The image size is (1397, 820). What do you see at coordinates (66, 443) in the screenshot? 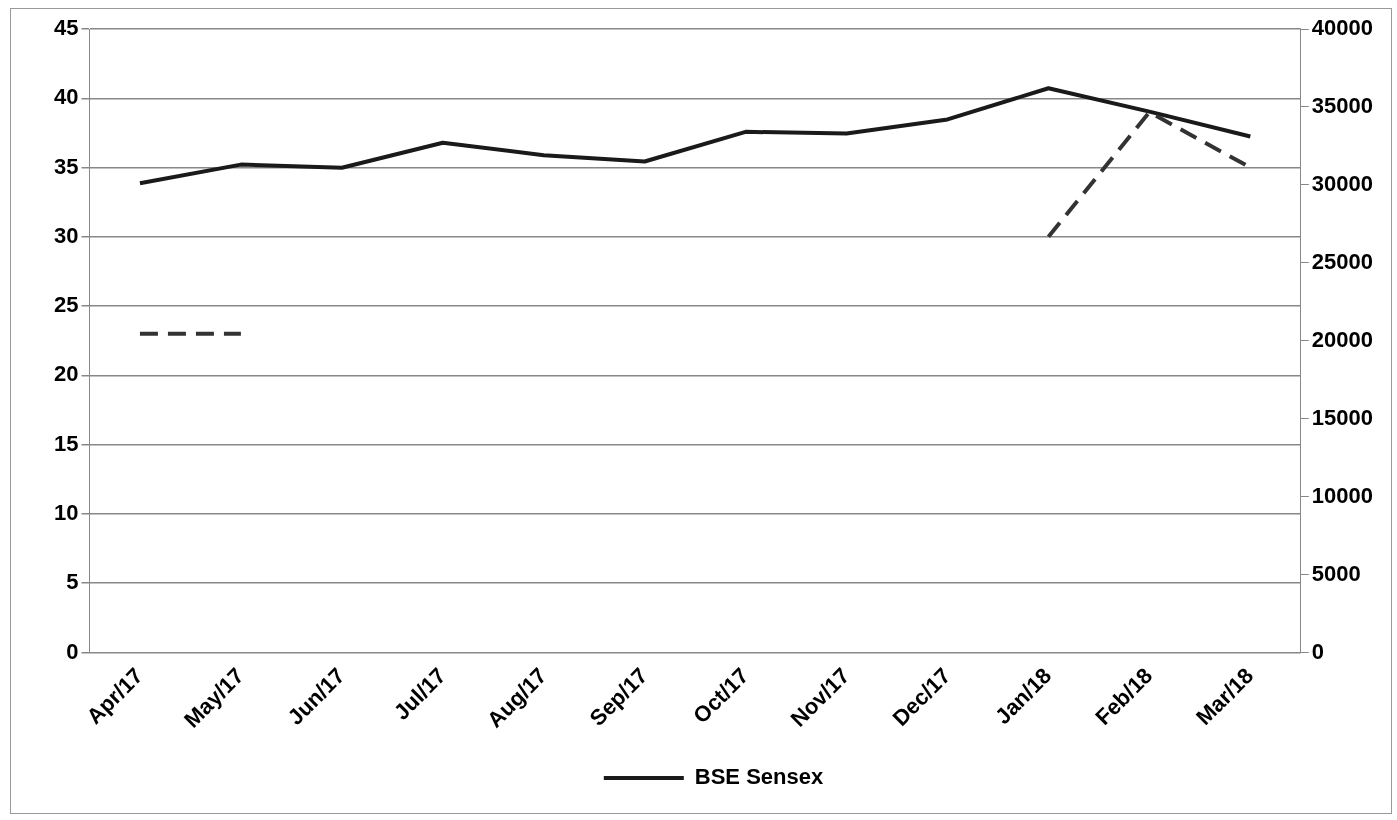
I see `y-tick-label: 15` at bounding box center [66, 443].